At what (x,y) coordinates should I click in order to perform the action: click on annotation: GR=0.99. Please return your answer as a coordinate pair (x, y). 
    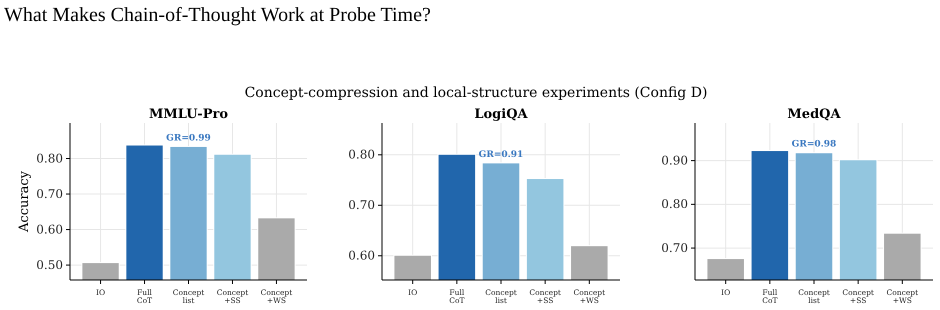
    Looking at the image, I should click on (188, 138).